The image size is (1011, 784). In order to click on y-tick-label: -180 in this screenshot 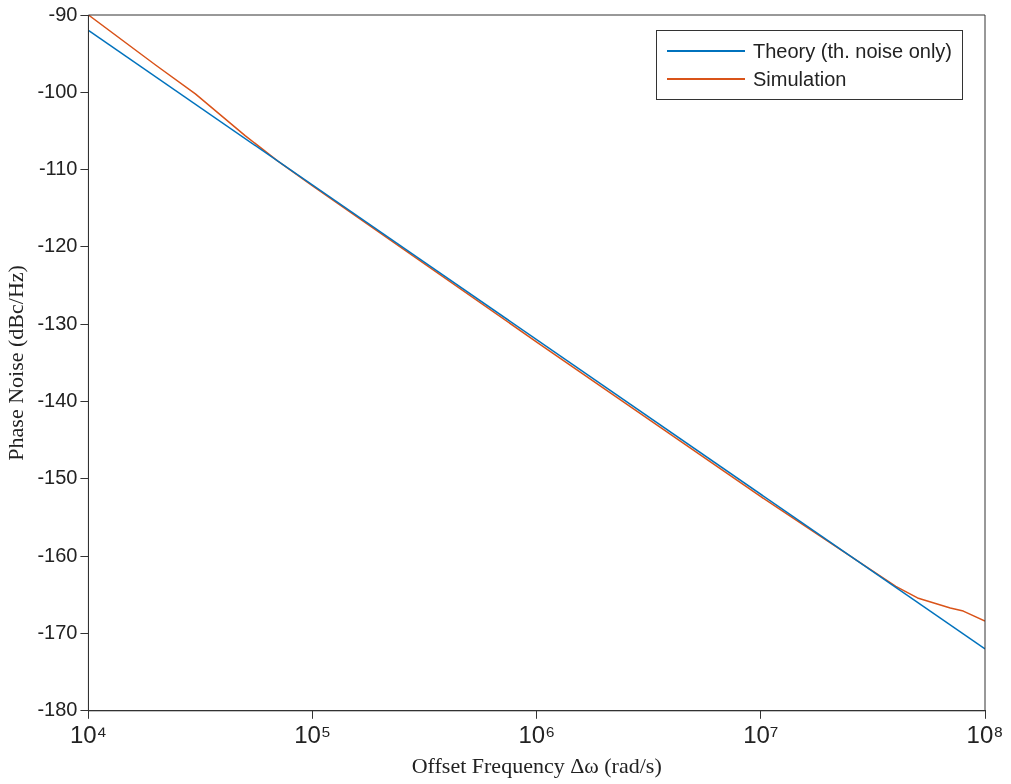, I will do `click(57, 709)`.